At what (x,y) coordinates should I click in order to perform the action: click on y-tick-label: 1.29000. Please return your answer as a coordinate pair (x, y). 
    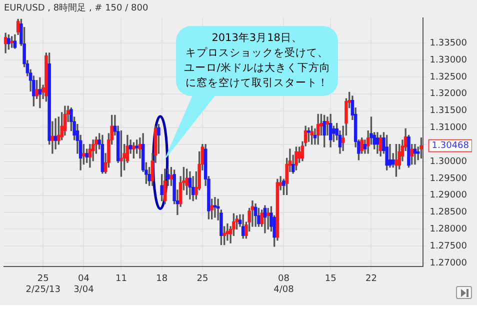
    Looking at the image, I should click on (449, 195).